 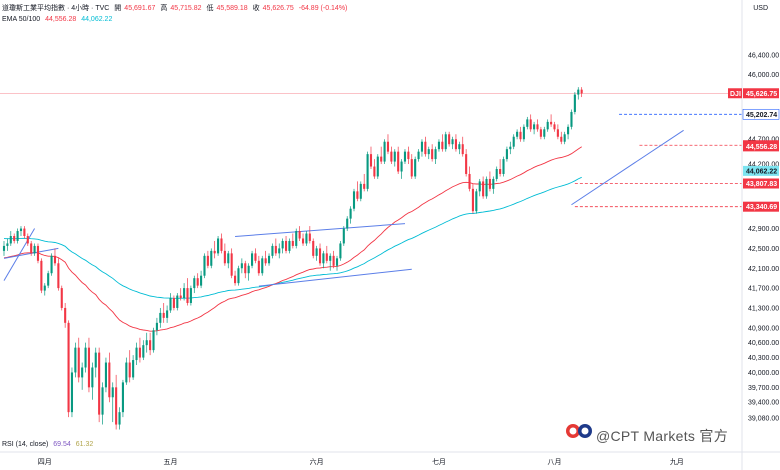 What do you see at coordinates (579, 431) in the screenshot?
I see `cpt-logo-icon` at bounding box center [579, 431].